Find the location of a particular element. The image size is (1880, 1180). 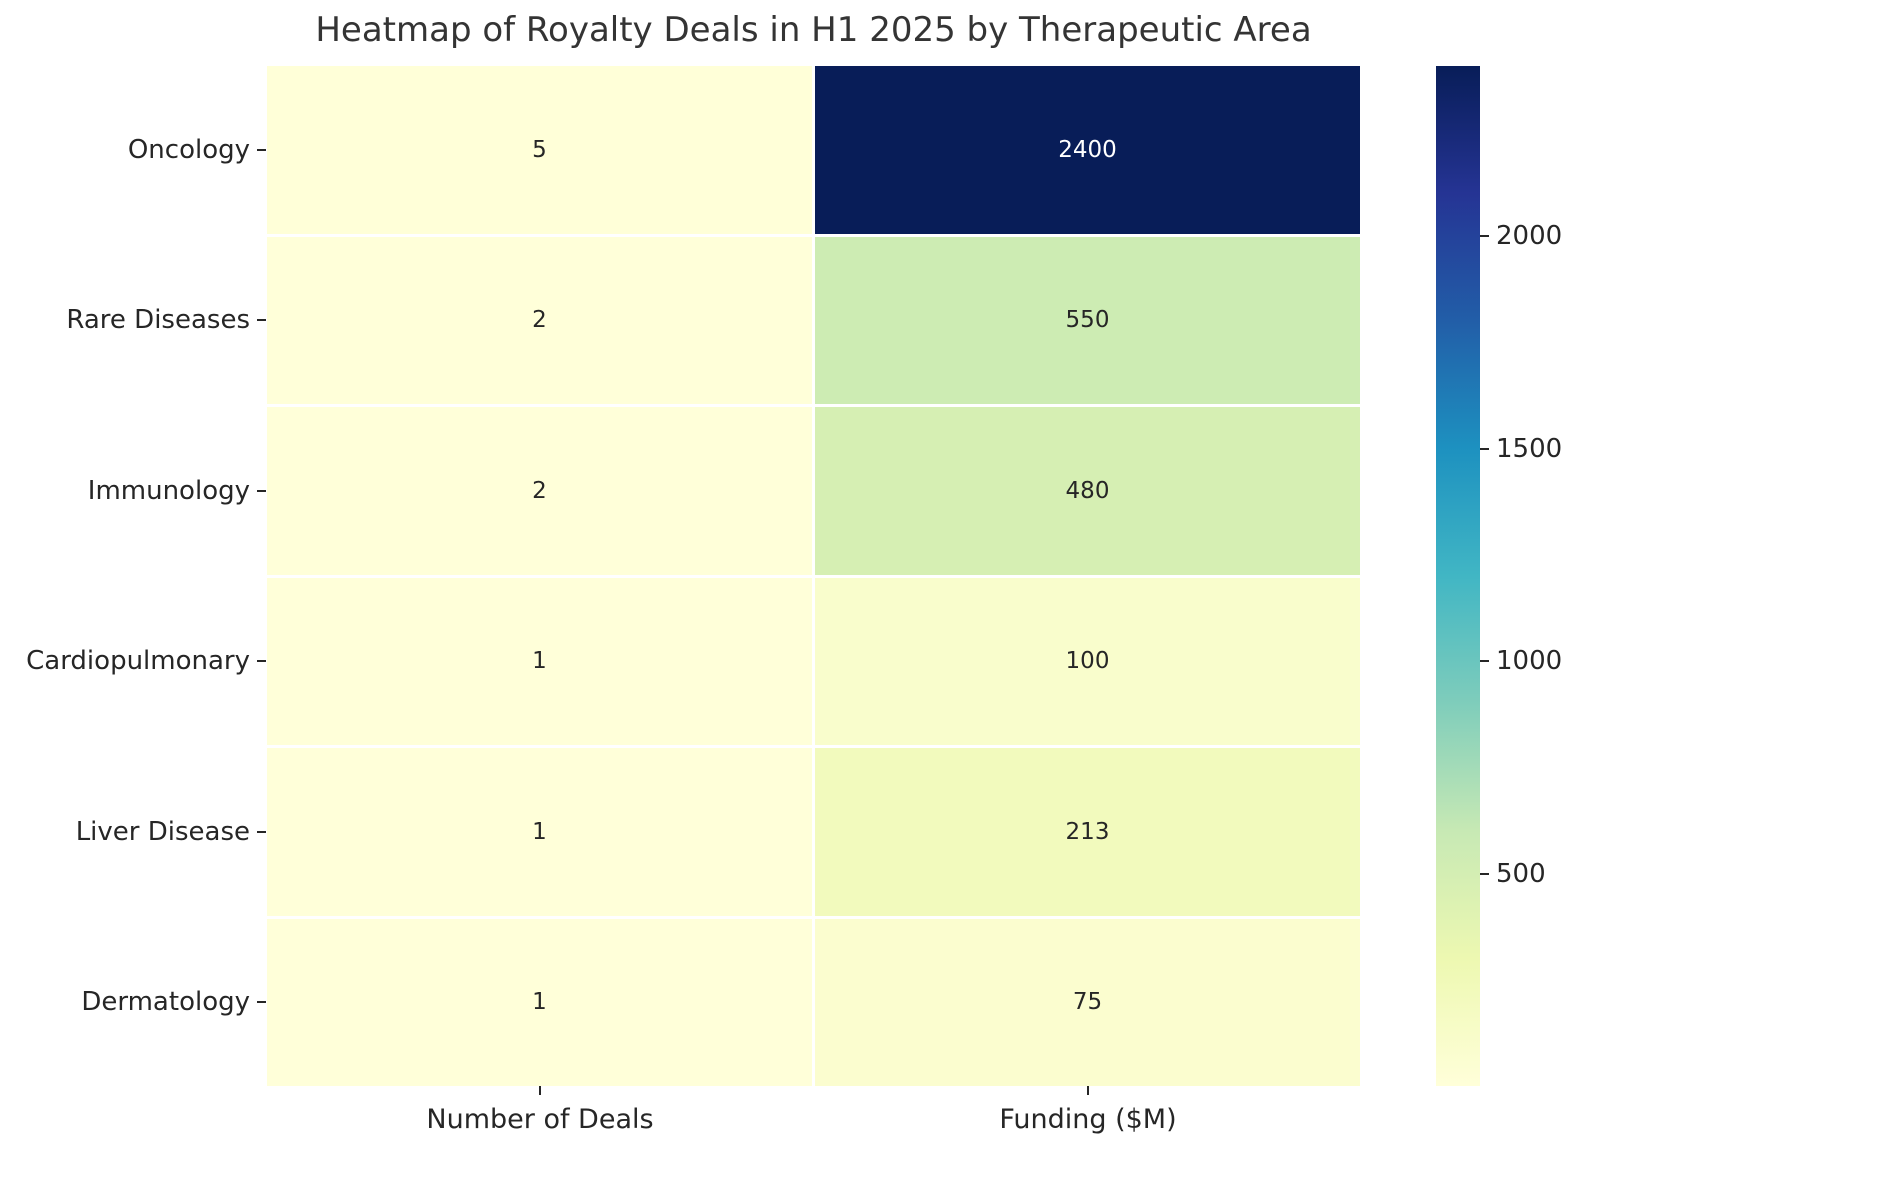

y-axis-label-cardiopulmonary: Cardiopulmonary is located at coordinates (138, 661).